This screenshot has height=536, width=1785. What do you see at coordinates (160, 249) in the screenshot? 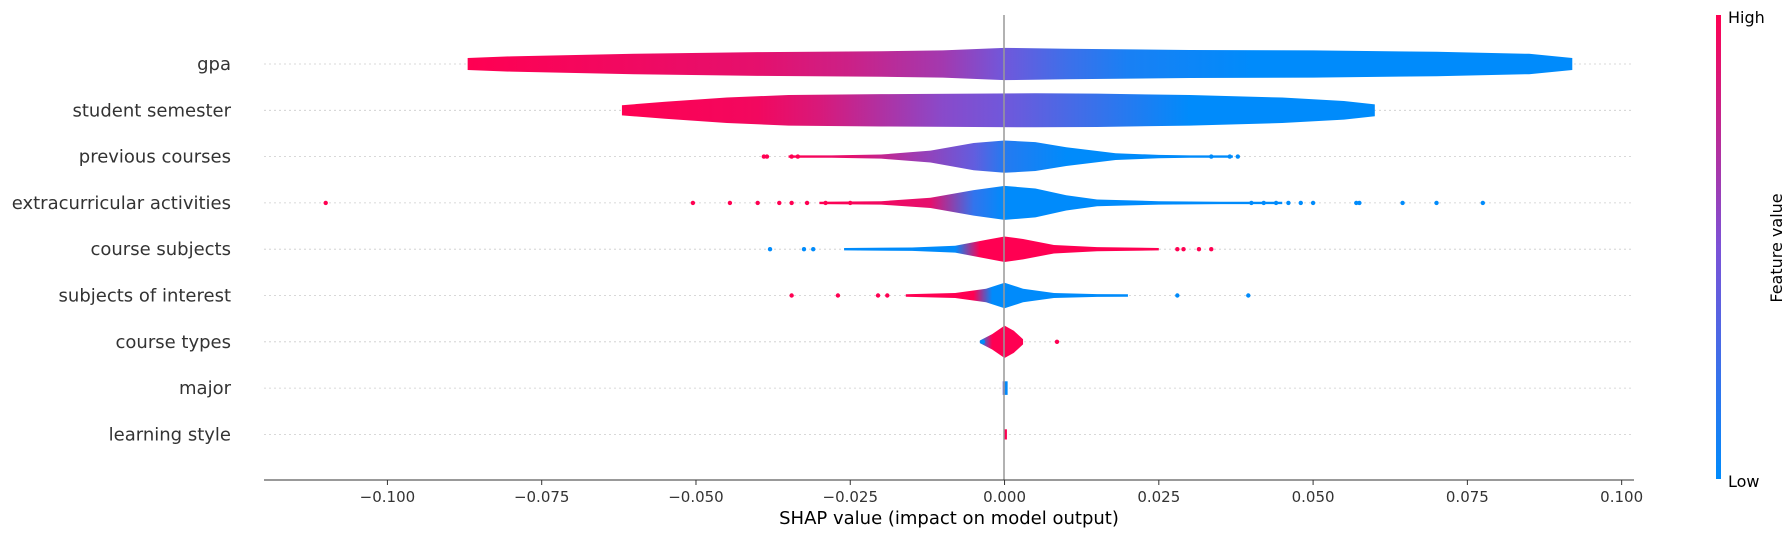
I see `feature-label-course-subjects: course subjects` at bounding box center [160, 249].